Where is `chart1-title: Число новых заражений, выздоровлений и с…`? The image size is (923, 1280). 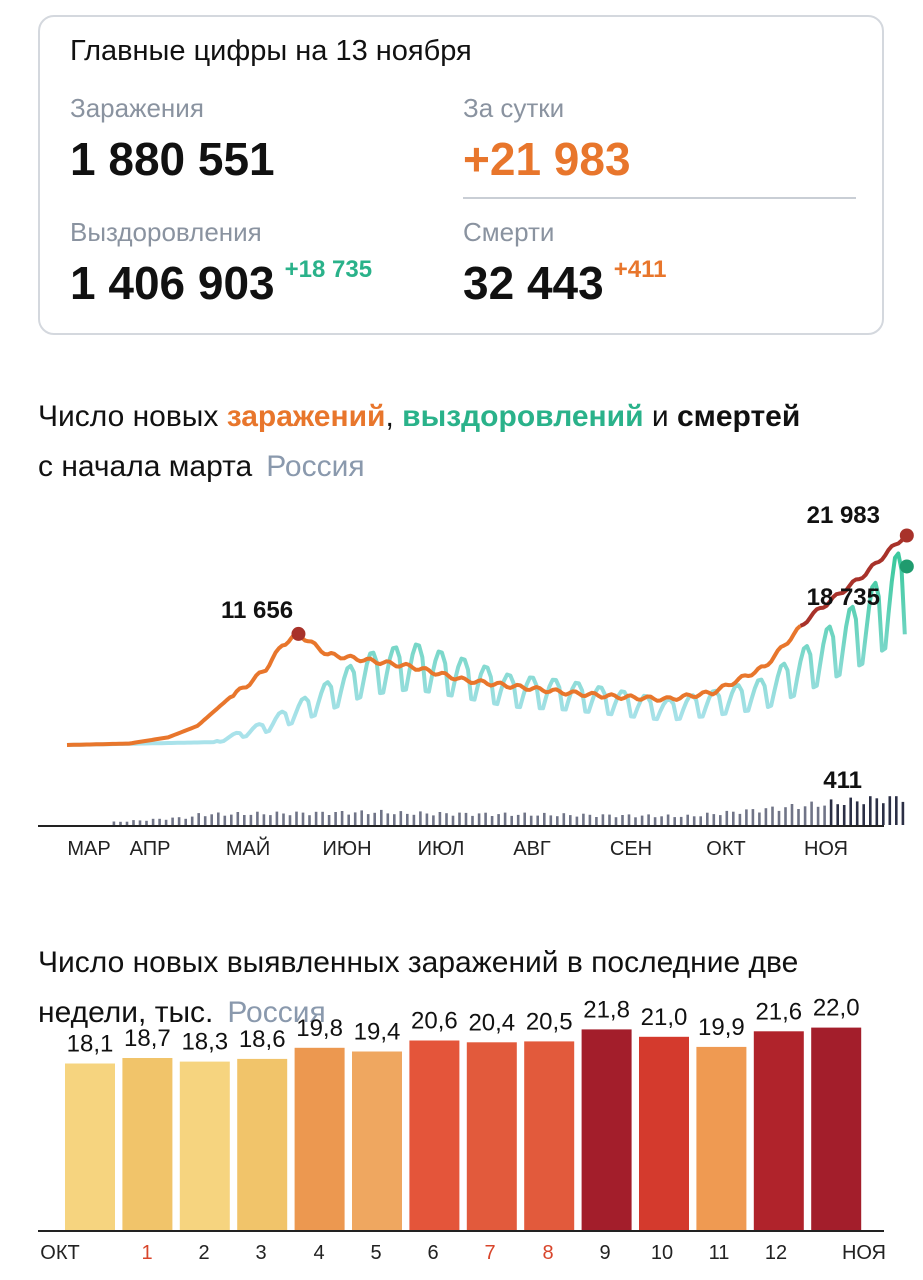
chart1-title: Число новых заражений, выздоровлений и с… is located at coordinates (419, 442).